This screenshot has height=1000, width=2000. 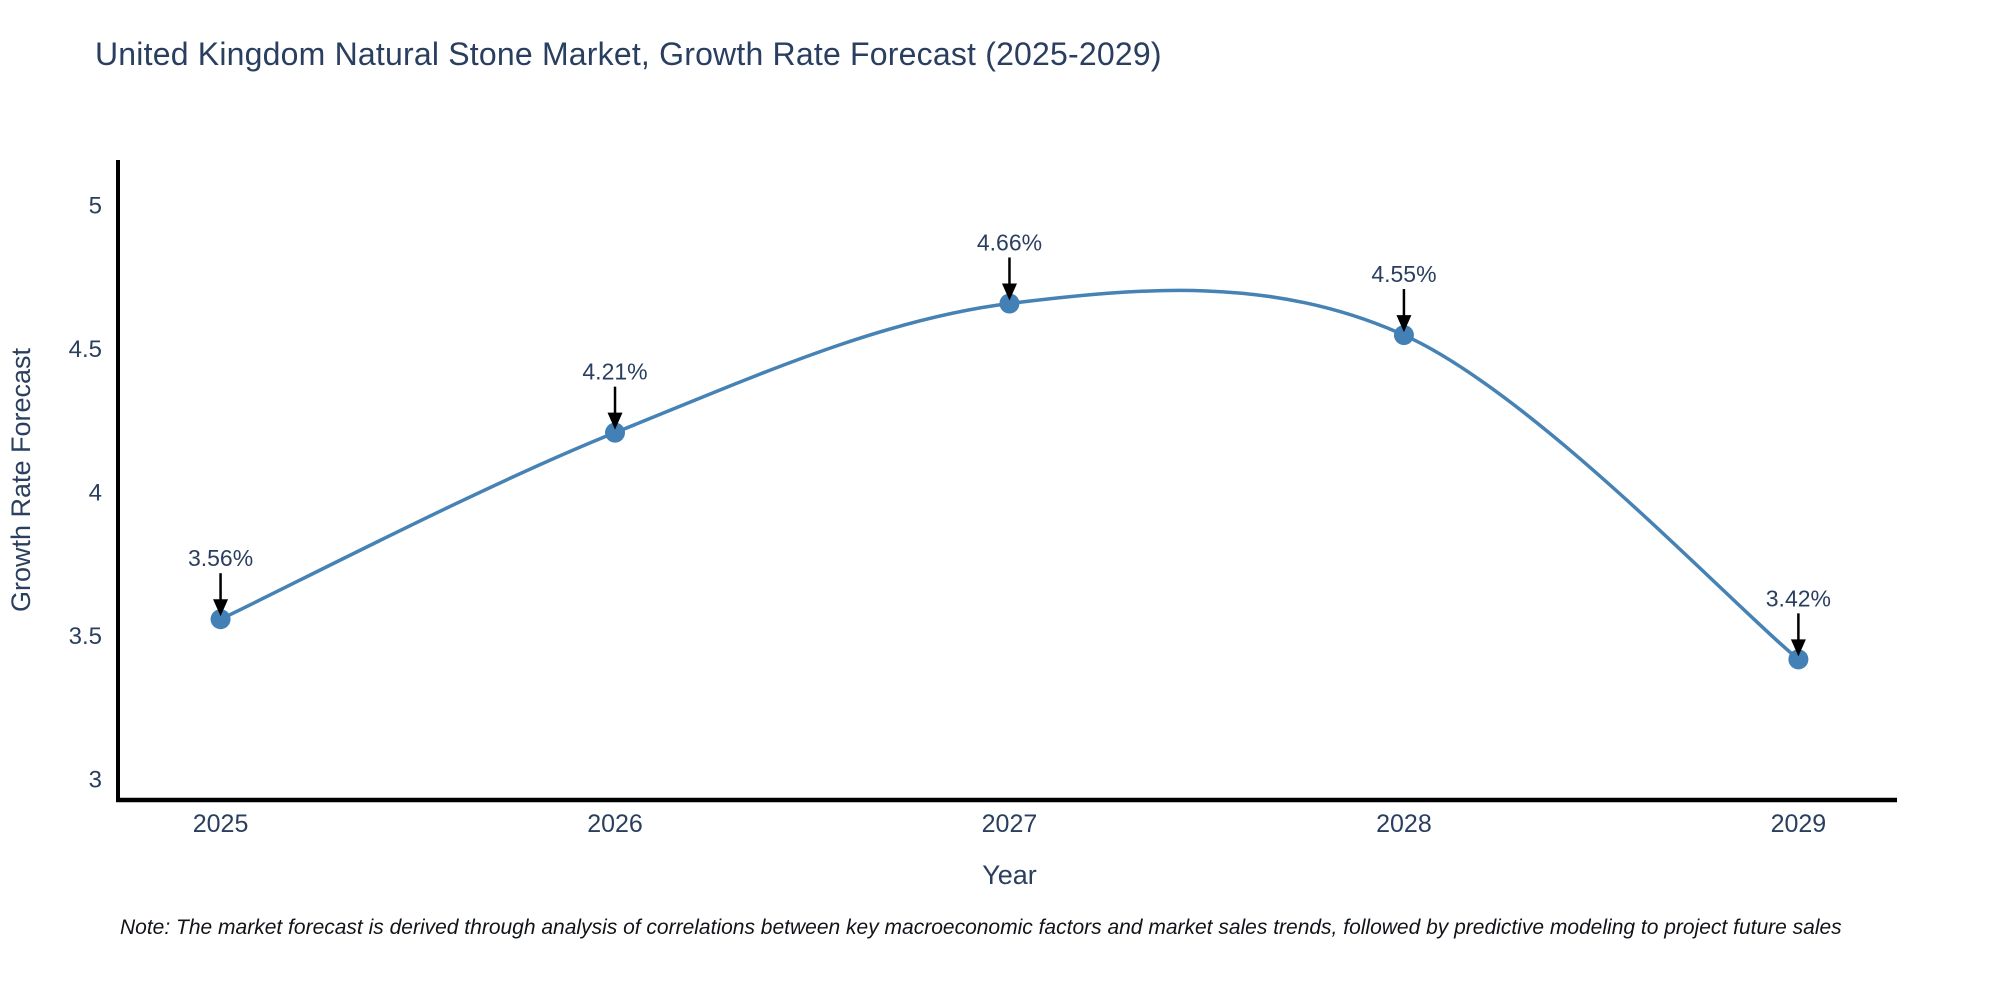 I want to click on point-annotation-2028: 4.55%, so click(x=1404, y=297).